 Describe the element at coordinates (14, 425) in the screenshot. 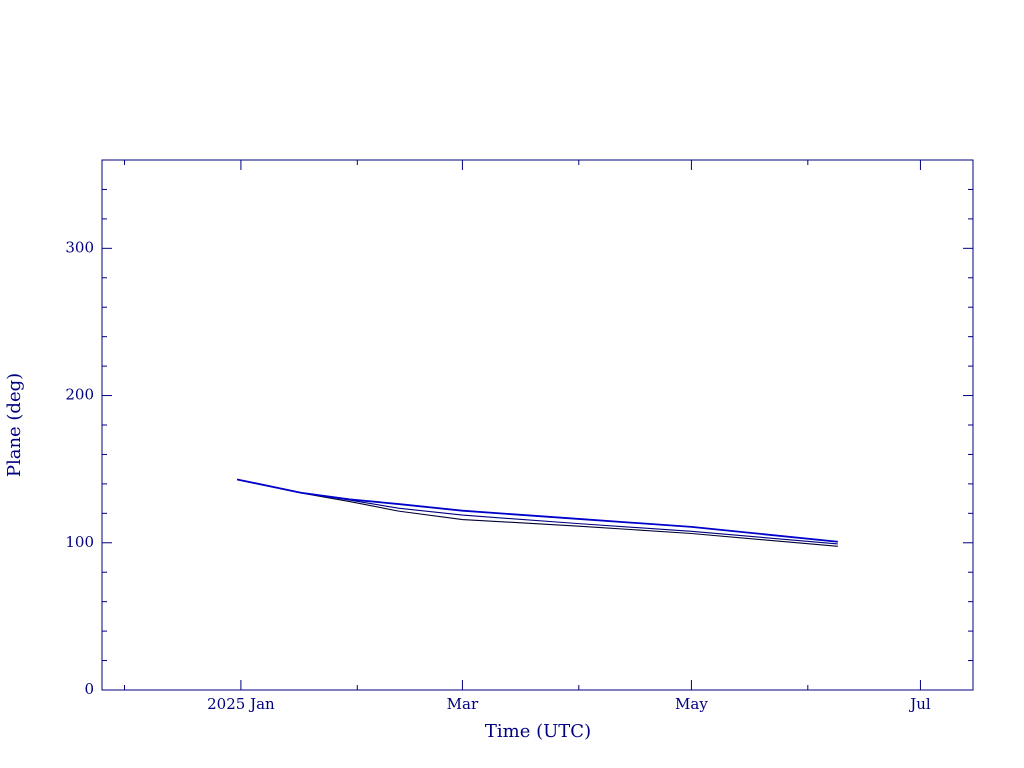

I see `y-axis-title: Plane (deg)` at that location.